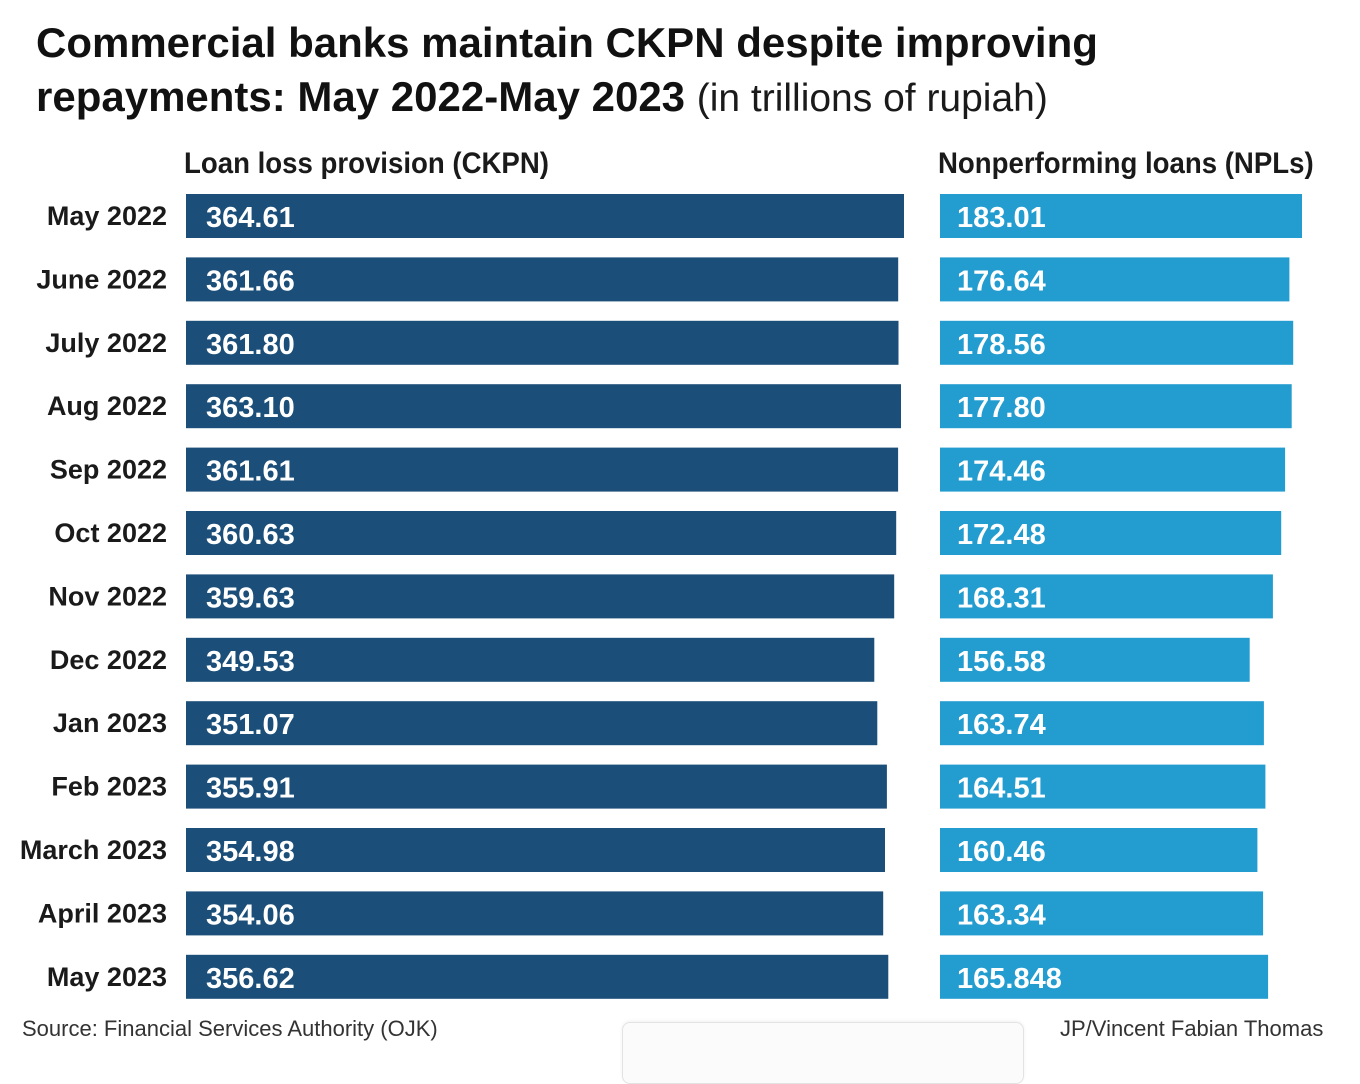  What do you see at coordinates (1009, 979) in the screenshot?
I see `npl-value-label: 165.848` at bounding box center [1009, 979].